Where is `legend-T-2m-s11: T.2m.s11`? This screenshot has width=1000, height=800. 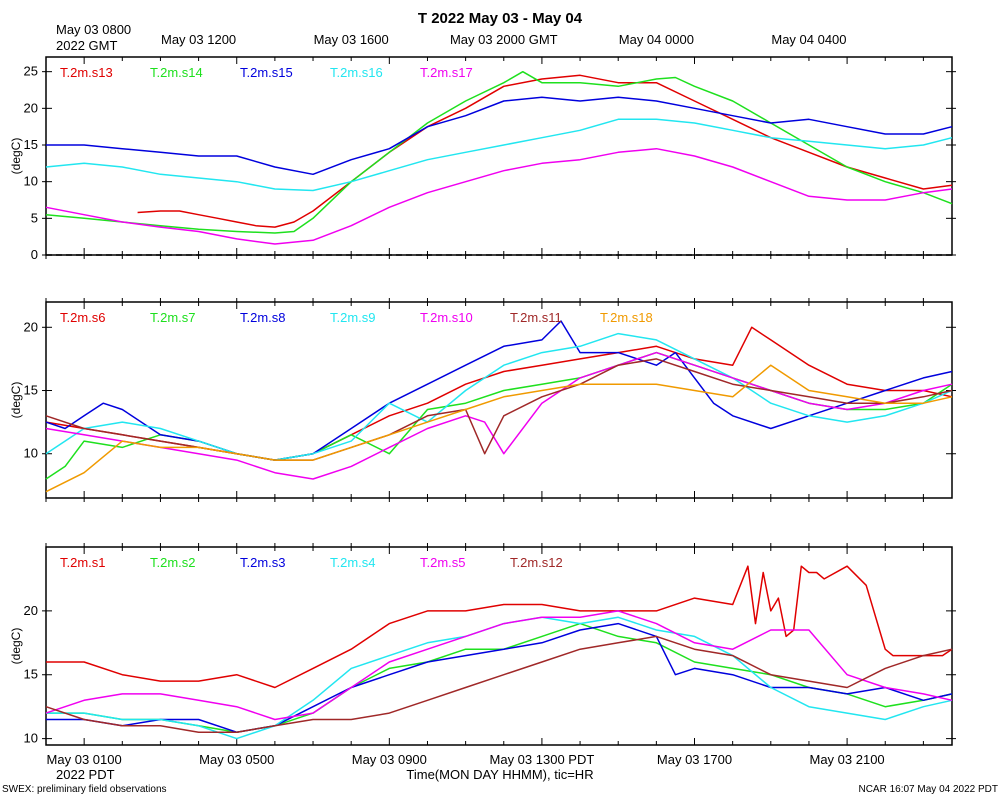 legend-T-2m-s11: T.2m.s11 is located at coordinates (536, 317).